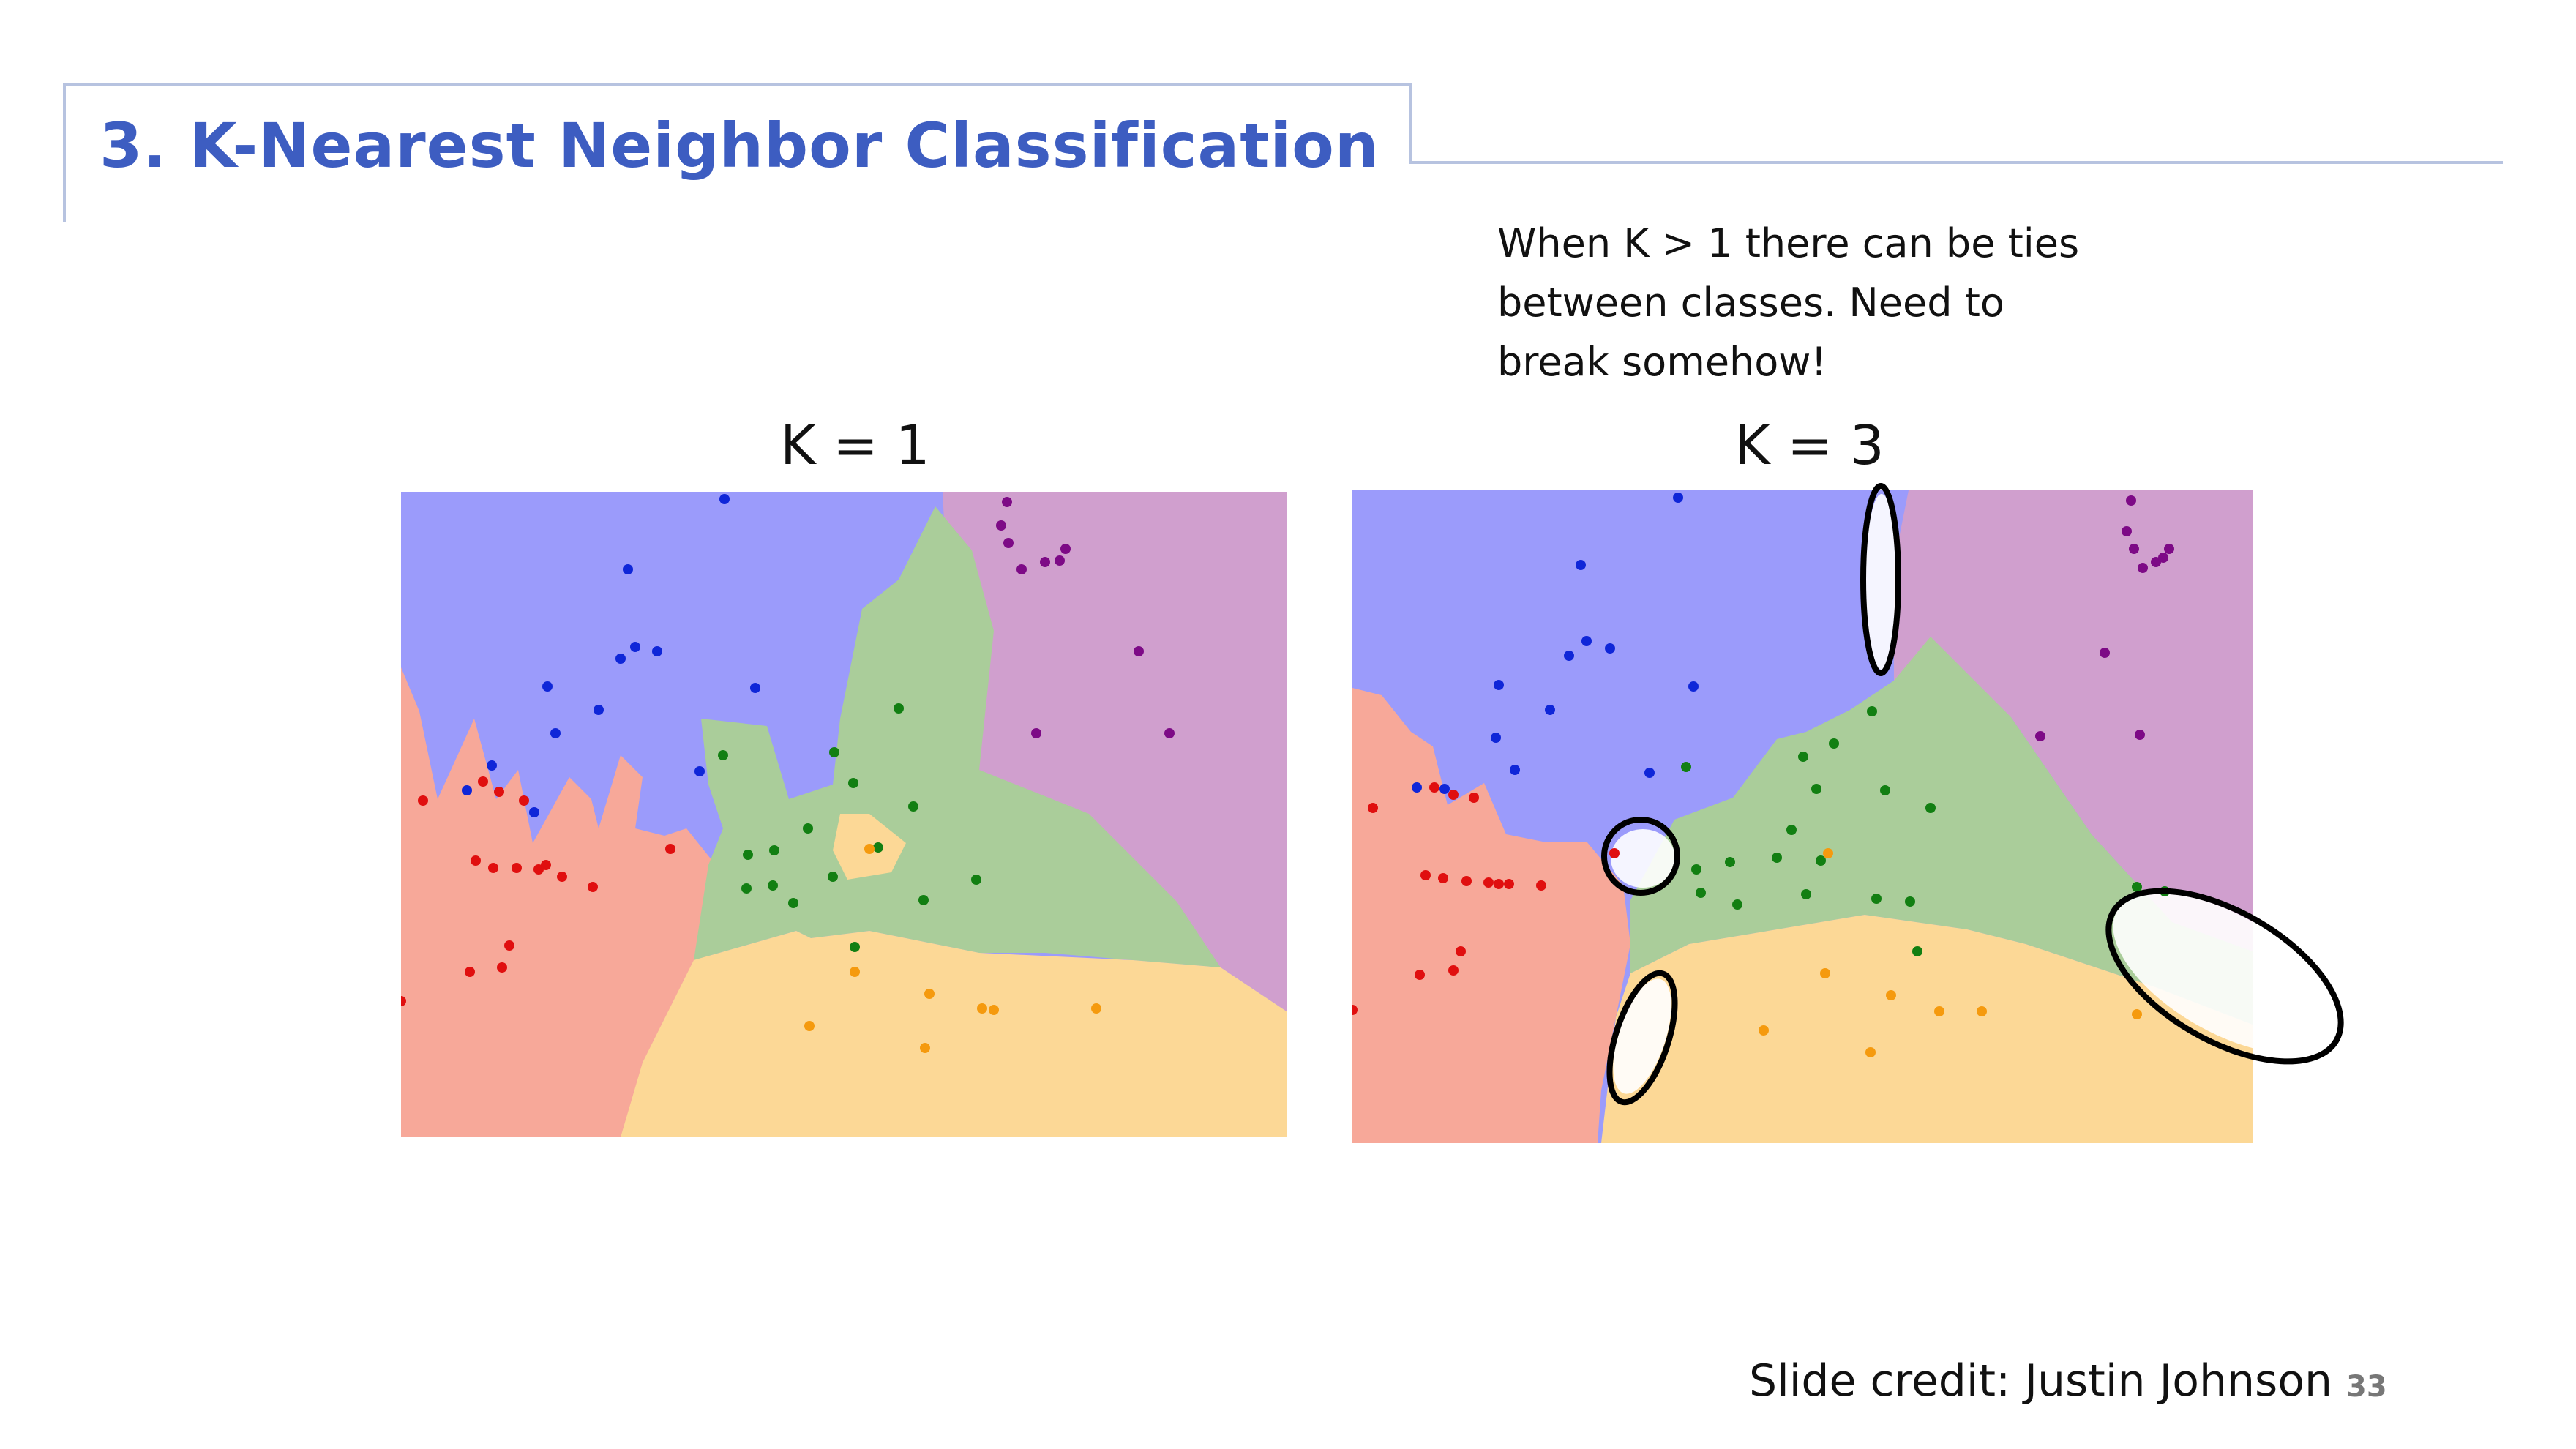  I want to click on tie-ellipse-top, so click(1880, 579).